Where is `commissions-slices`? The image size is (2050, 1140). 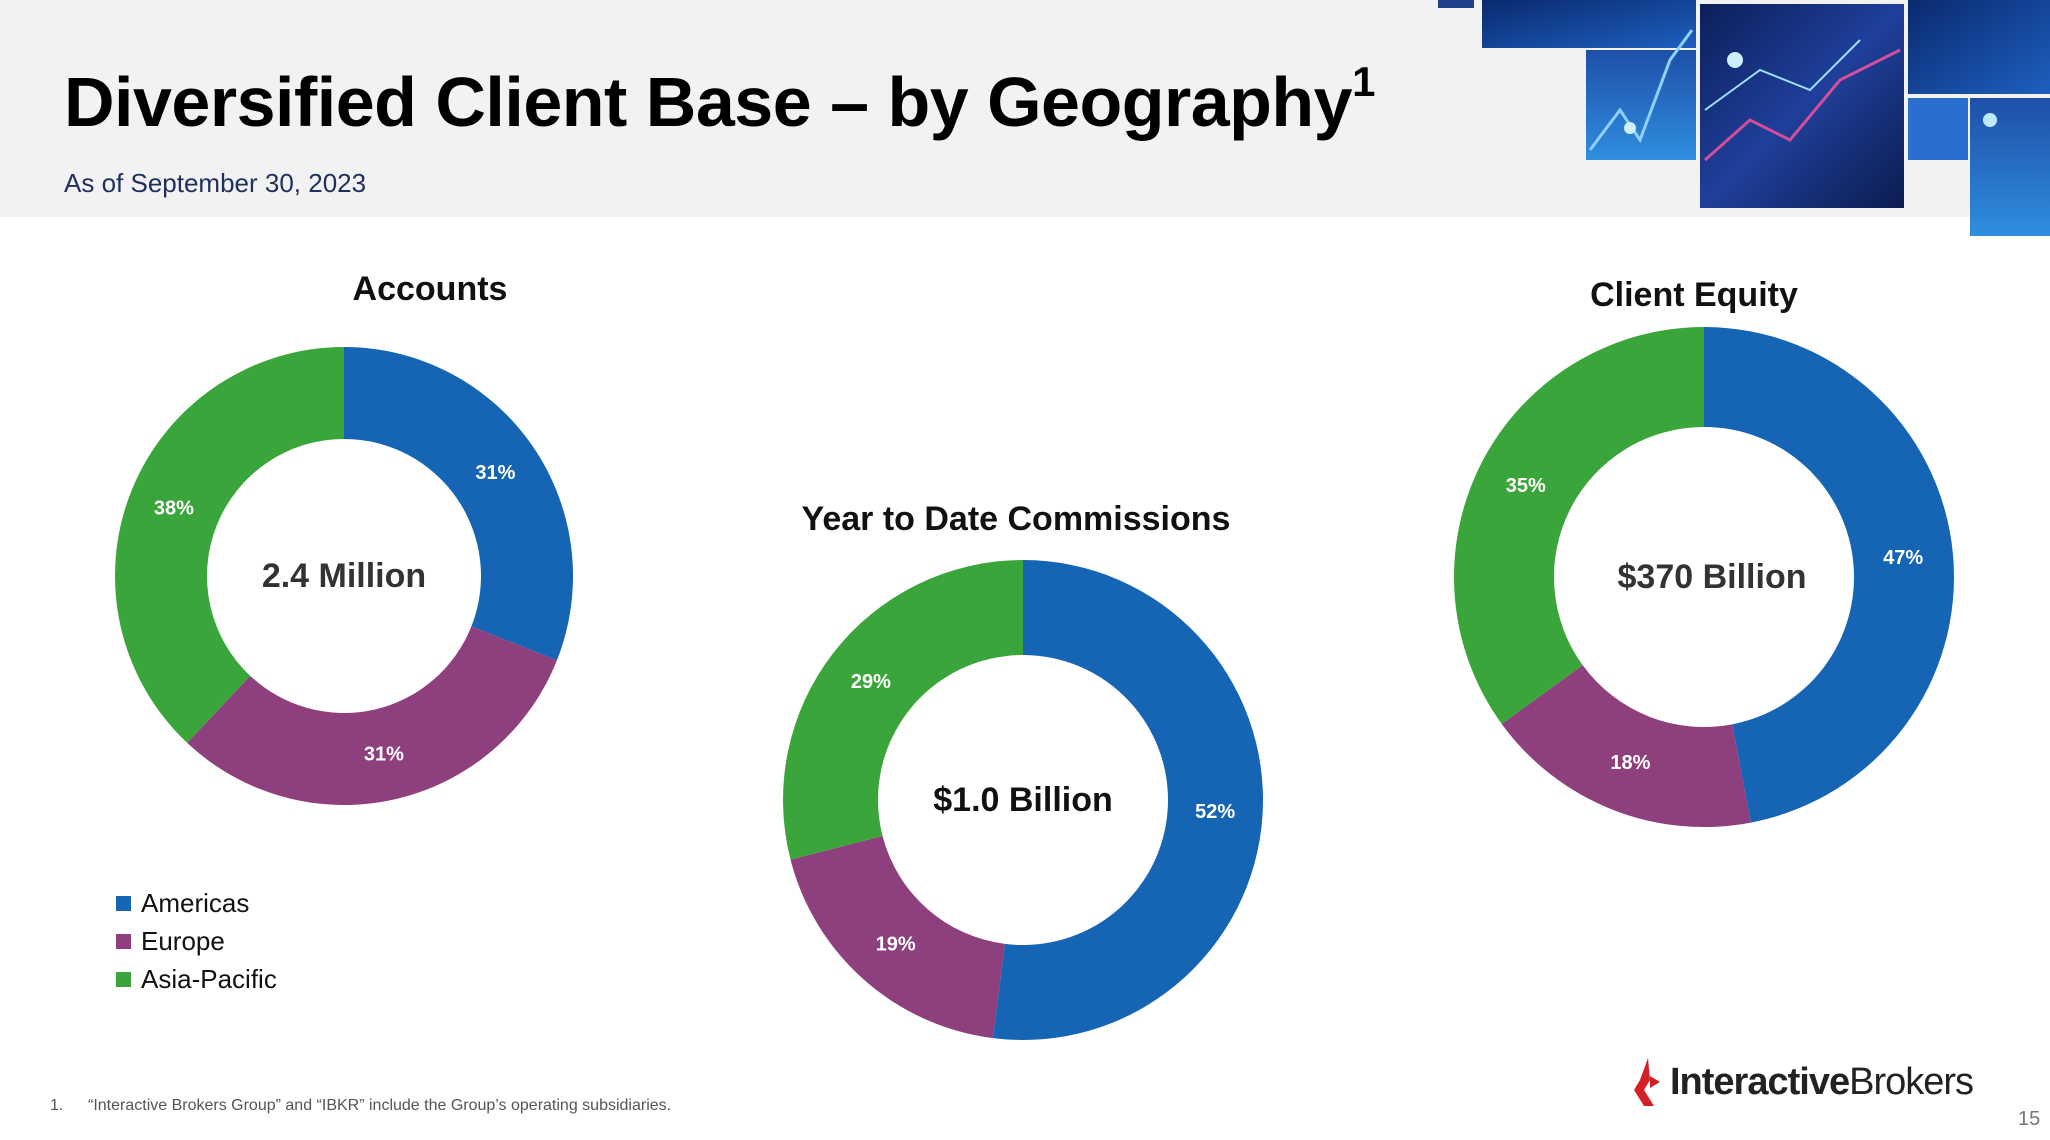
commissions-slices is located at coordinates (1023, 800).